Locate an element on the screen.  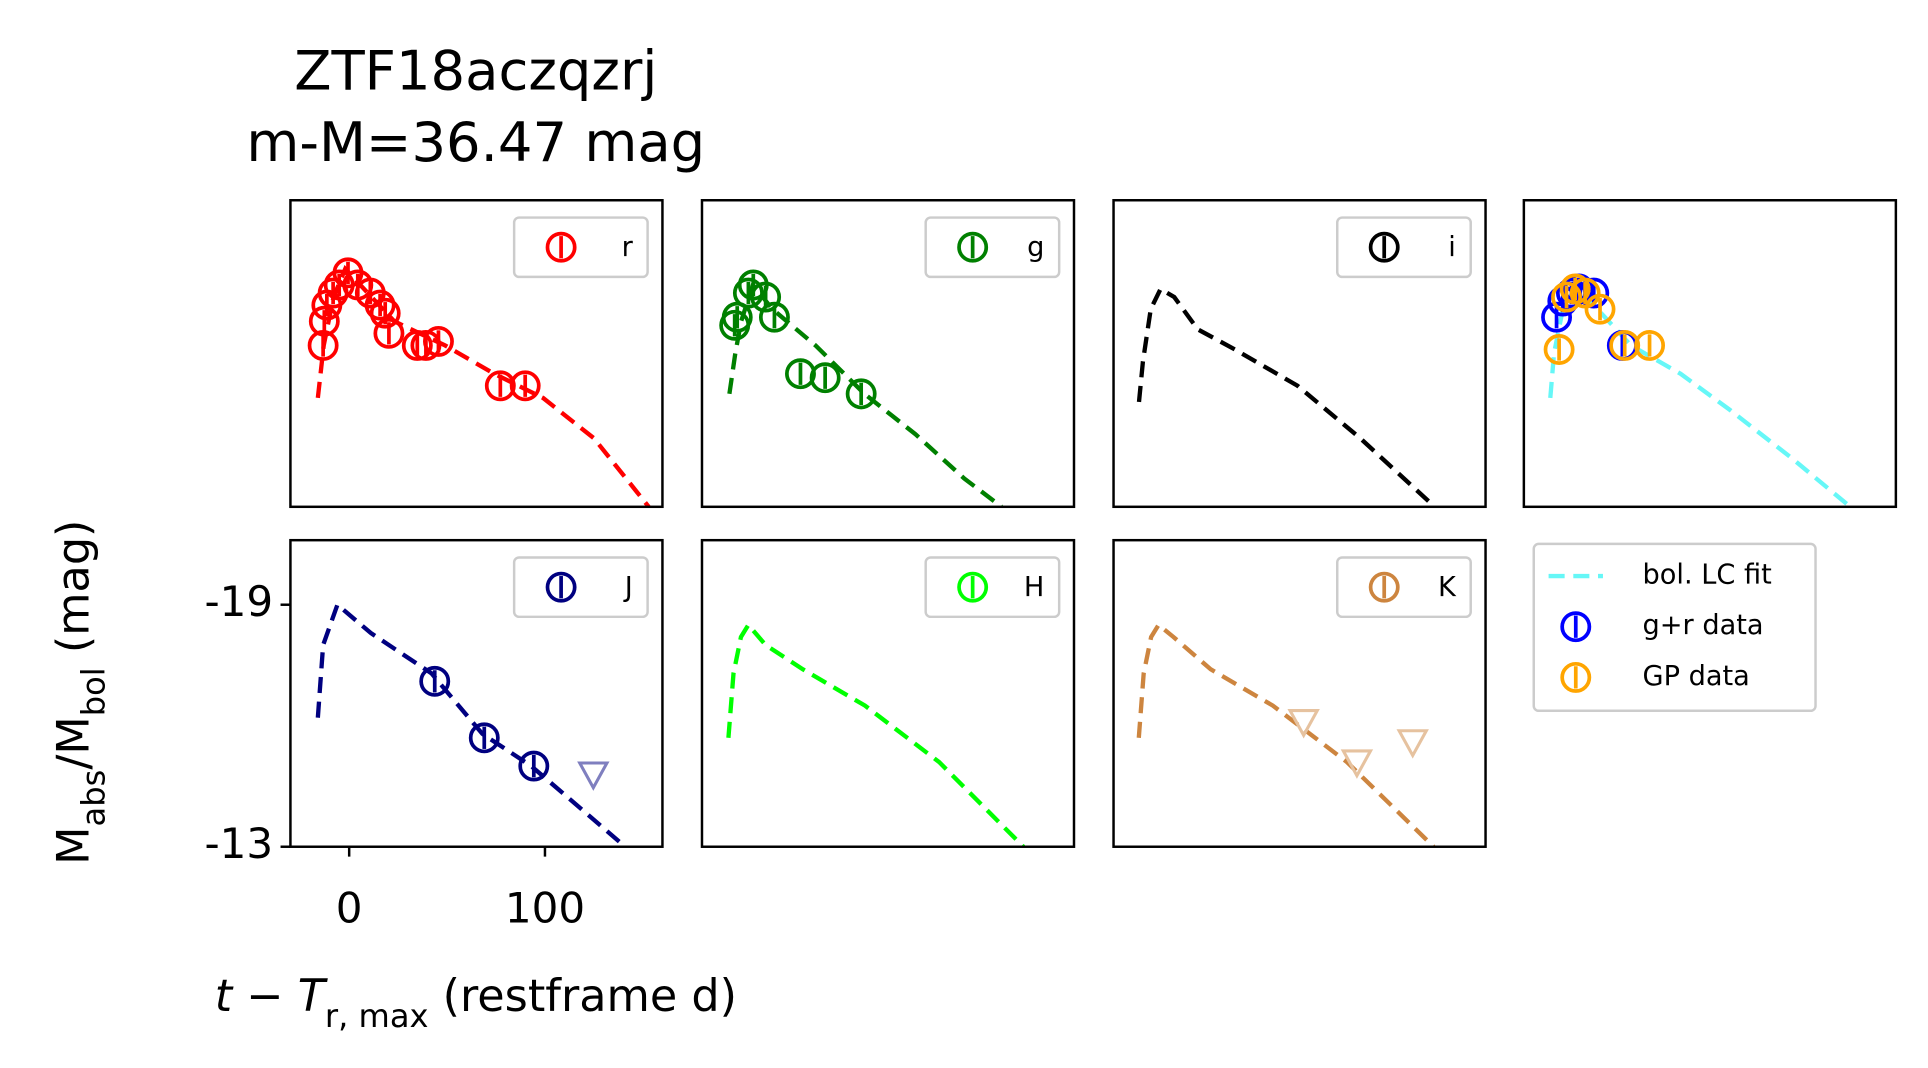
x-axis-label: t − Tr, max (restframe d) is located at coordinates (476, 1003).